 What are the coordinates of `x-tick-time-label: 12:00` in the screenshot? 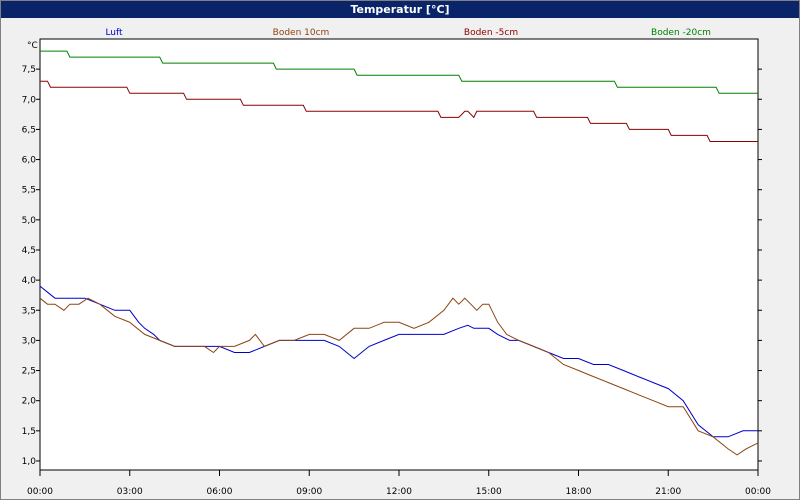 It's located at (399, 492).